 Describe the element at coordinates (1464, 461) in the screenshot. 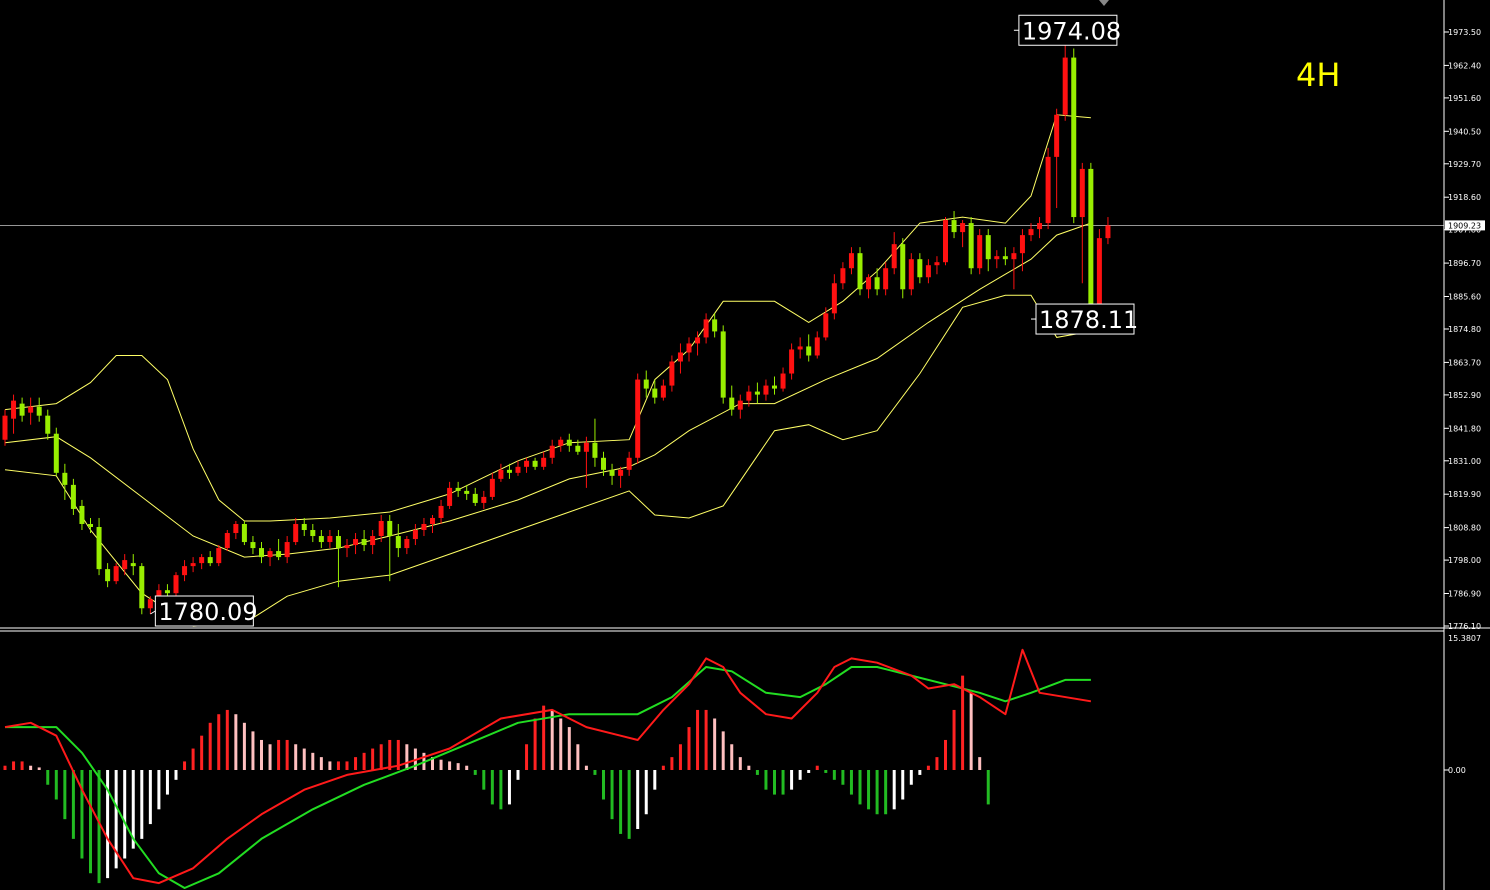

I see `price-tick-label: 1831.00` at that location.